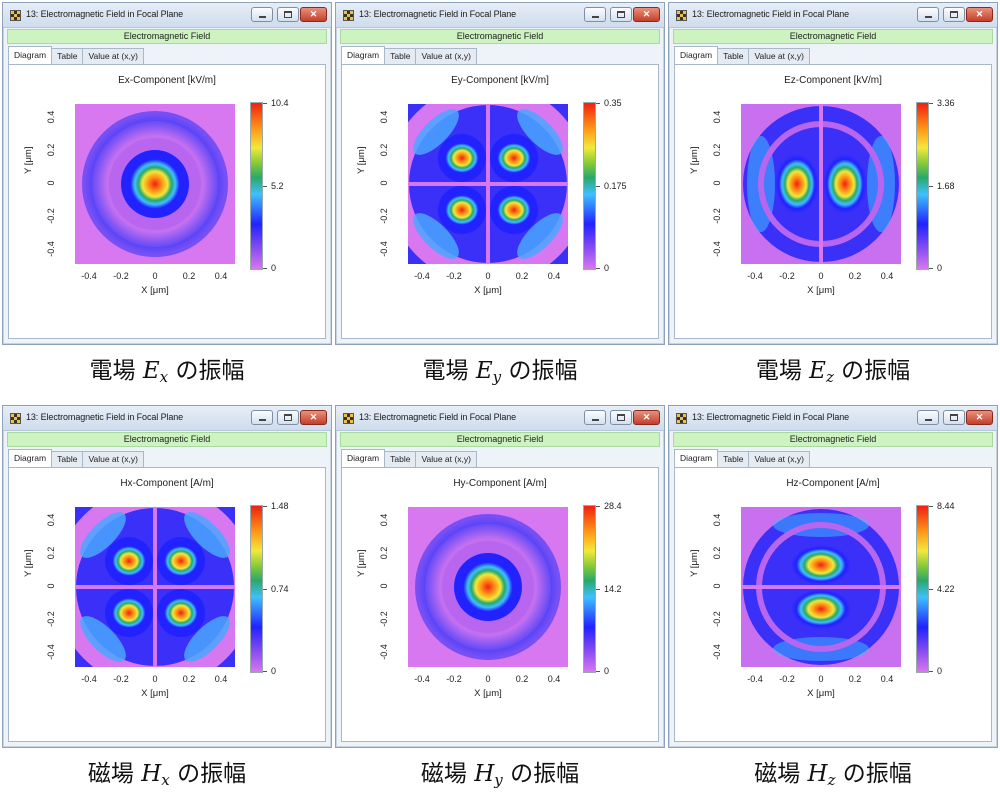  I want to click on y-axis-label: Y [μm], so click(361, 563).